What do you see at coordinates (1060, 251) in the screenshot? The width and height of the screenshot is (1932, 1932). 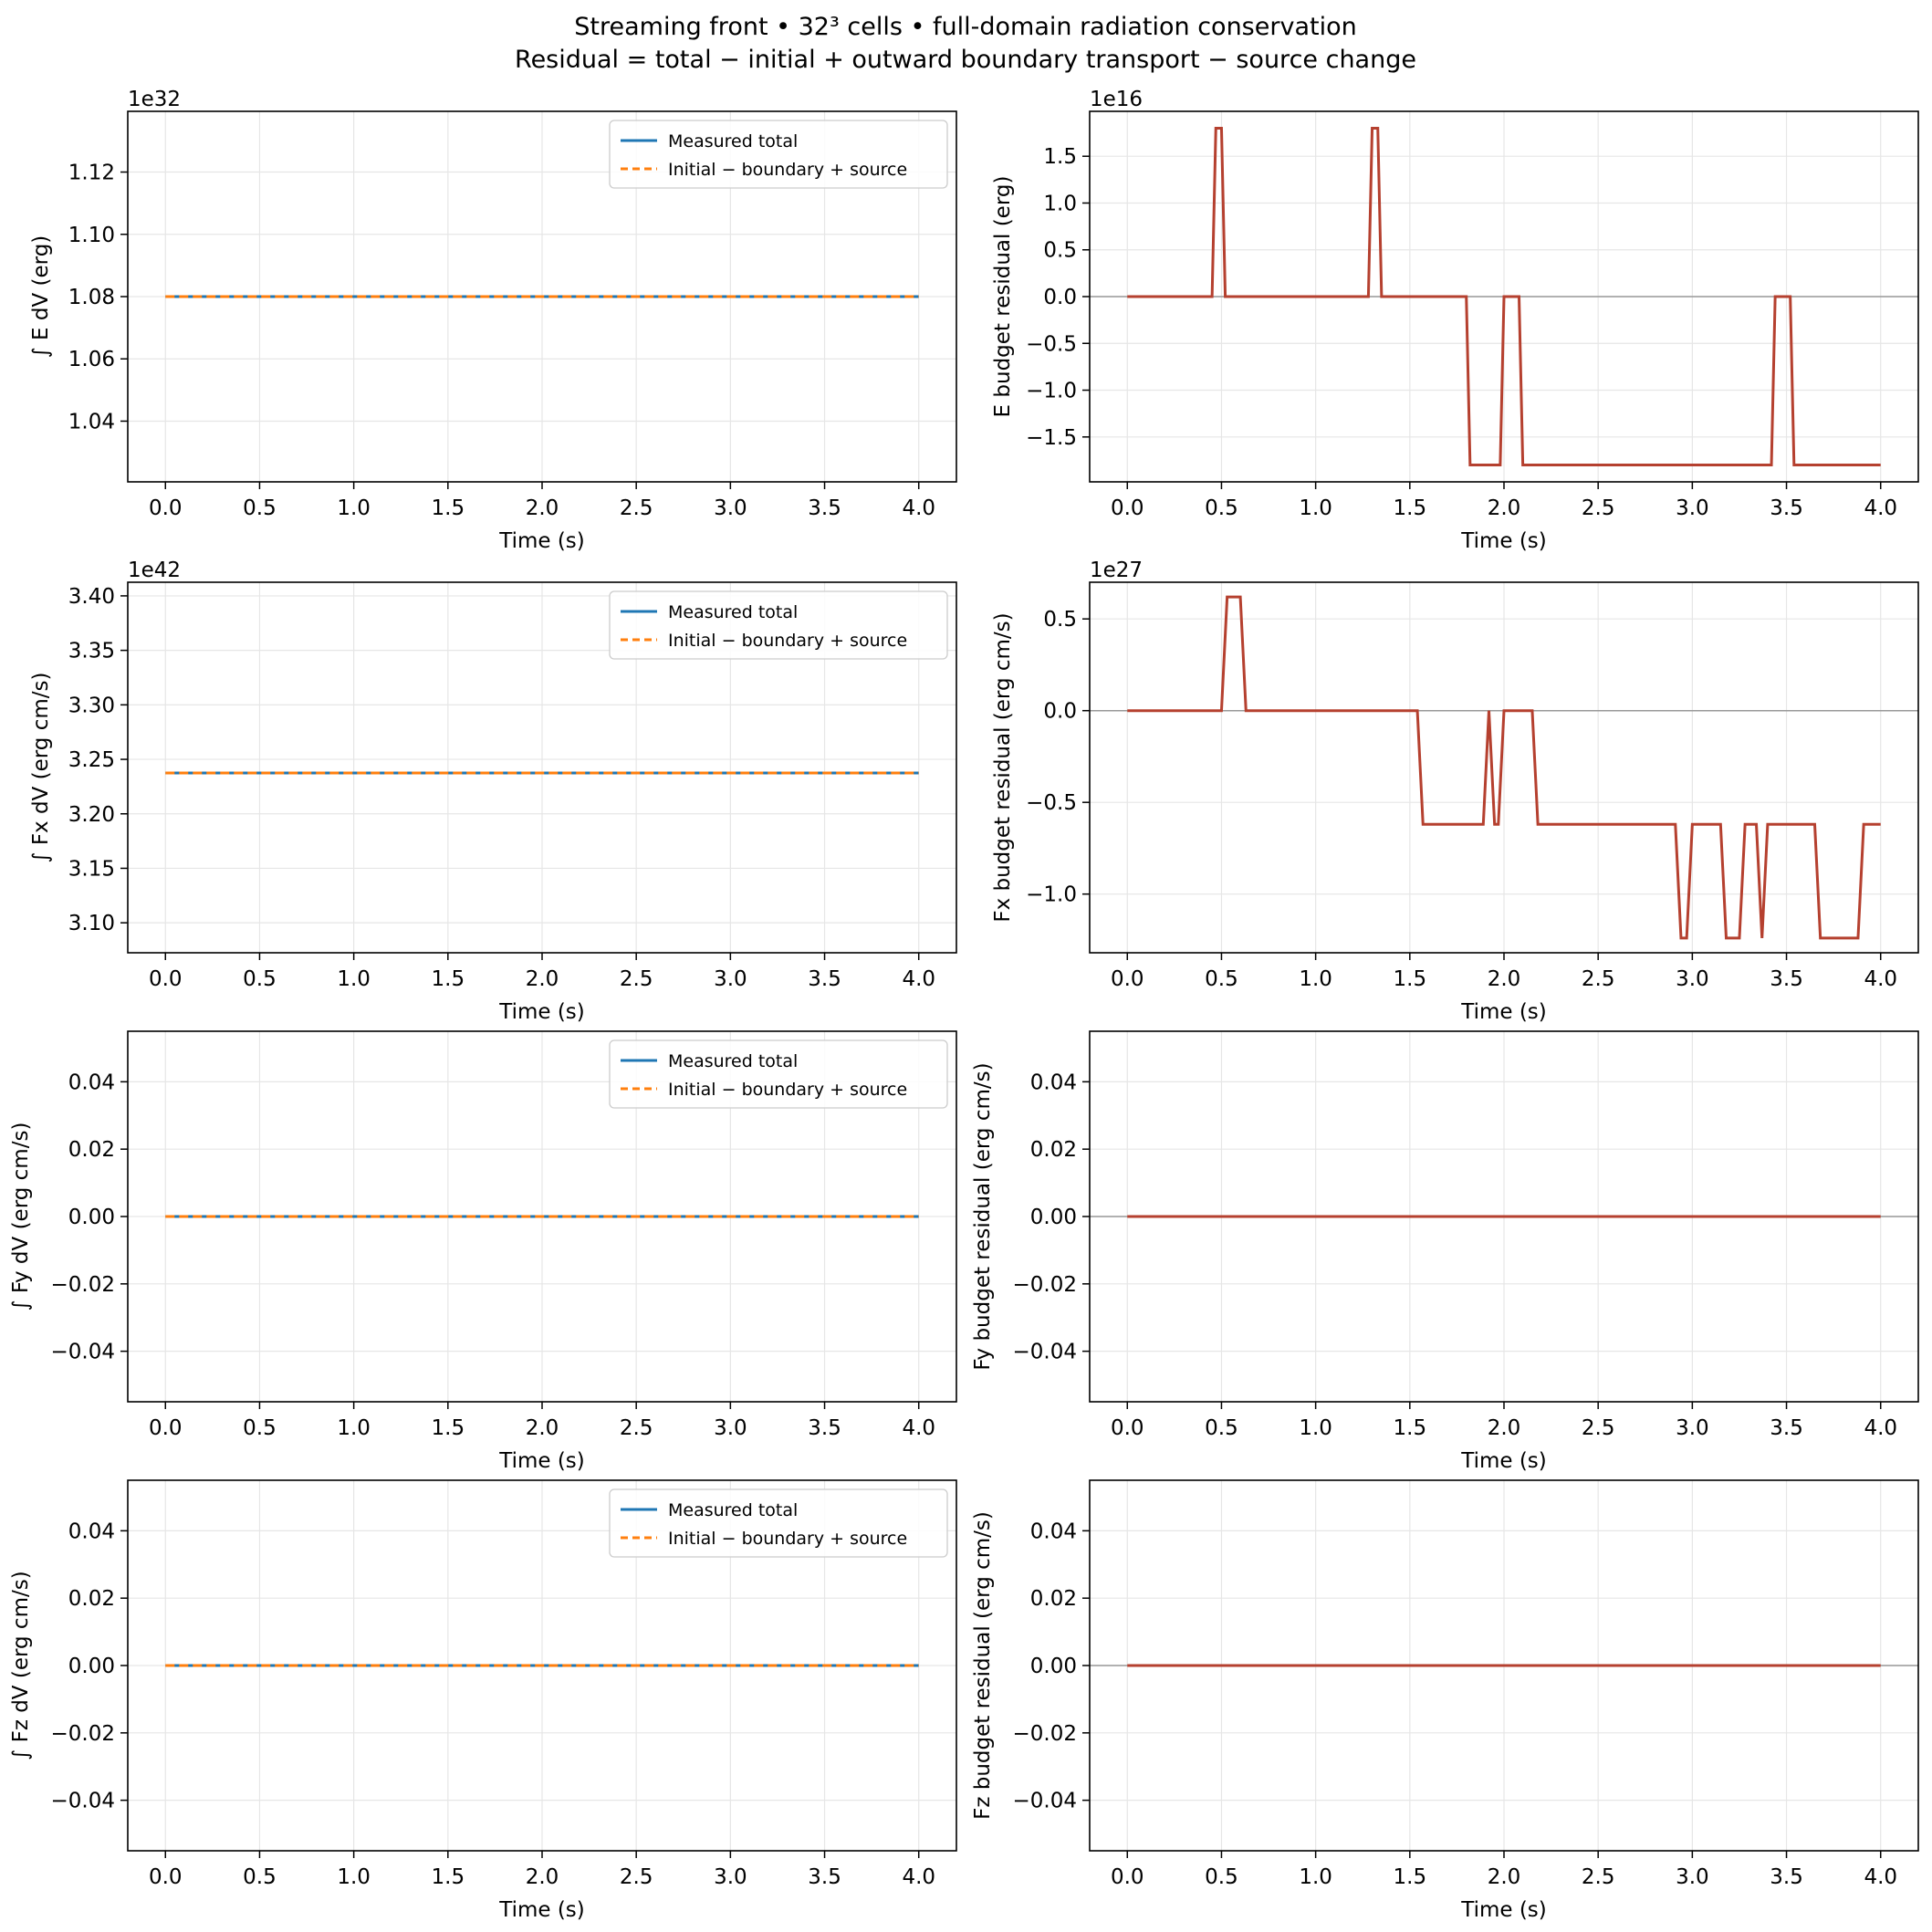 I see `y-tick-label: 0.5` at bounding box center [1060, 251].